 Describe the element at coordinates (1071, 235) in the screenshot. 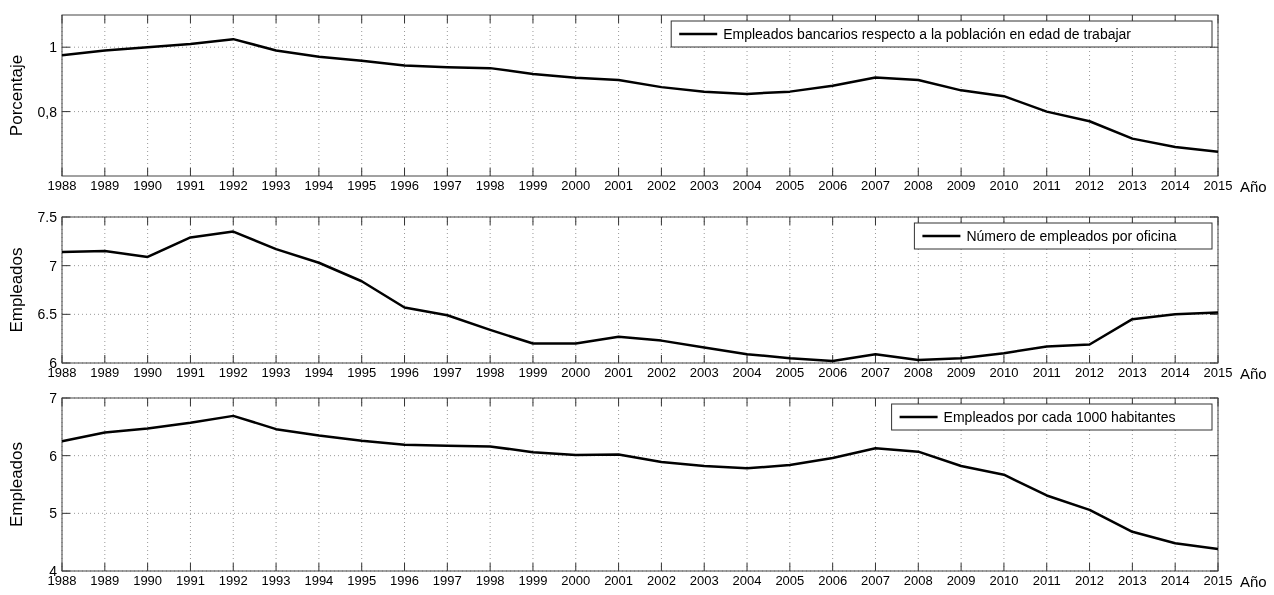

I see `legend-label: Número de empleados por oficina` at that location.